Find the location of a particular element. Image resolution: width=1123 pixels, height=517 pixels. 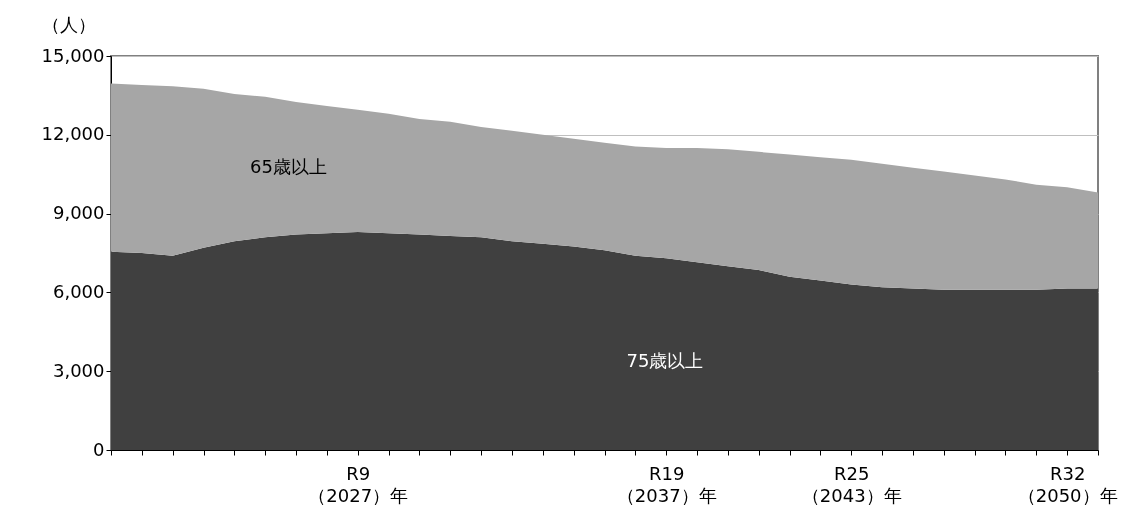

x-tick-label: R32 （2050）年 is located at coordinates (1067, 484).